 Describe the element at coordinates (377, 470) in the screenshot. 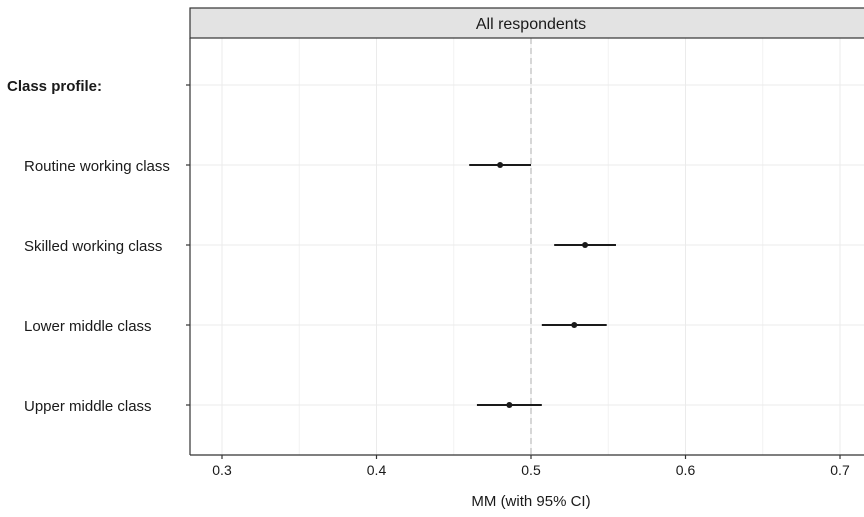

I see `x-tick-label: 0.4` at that location.